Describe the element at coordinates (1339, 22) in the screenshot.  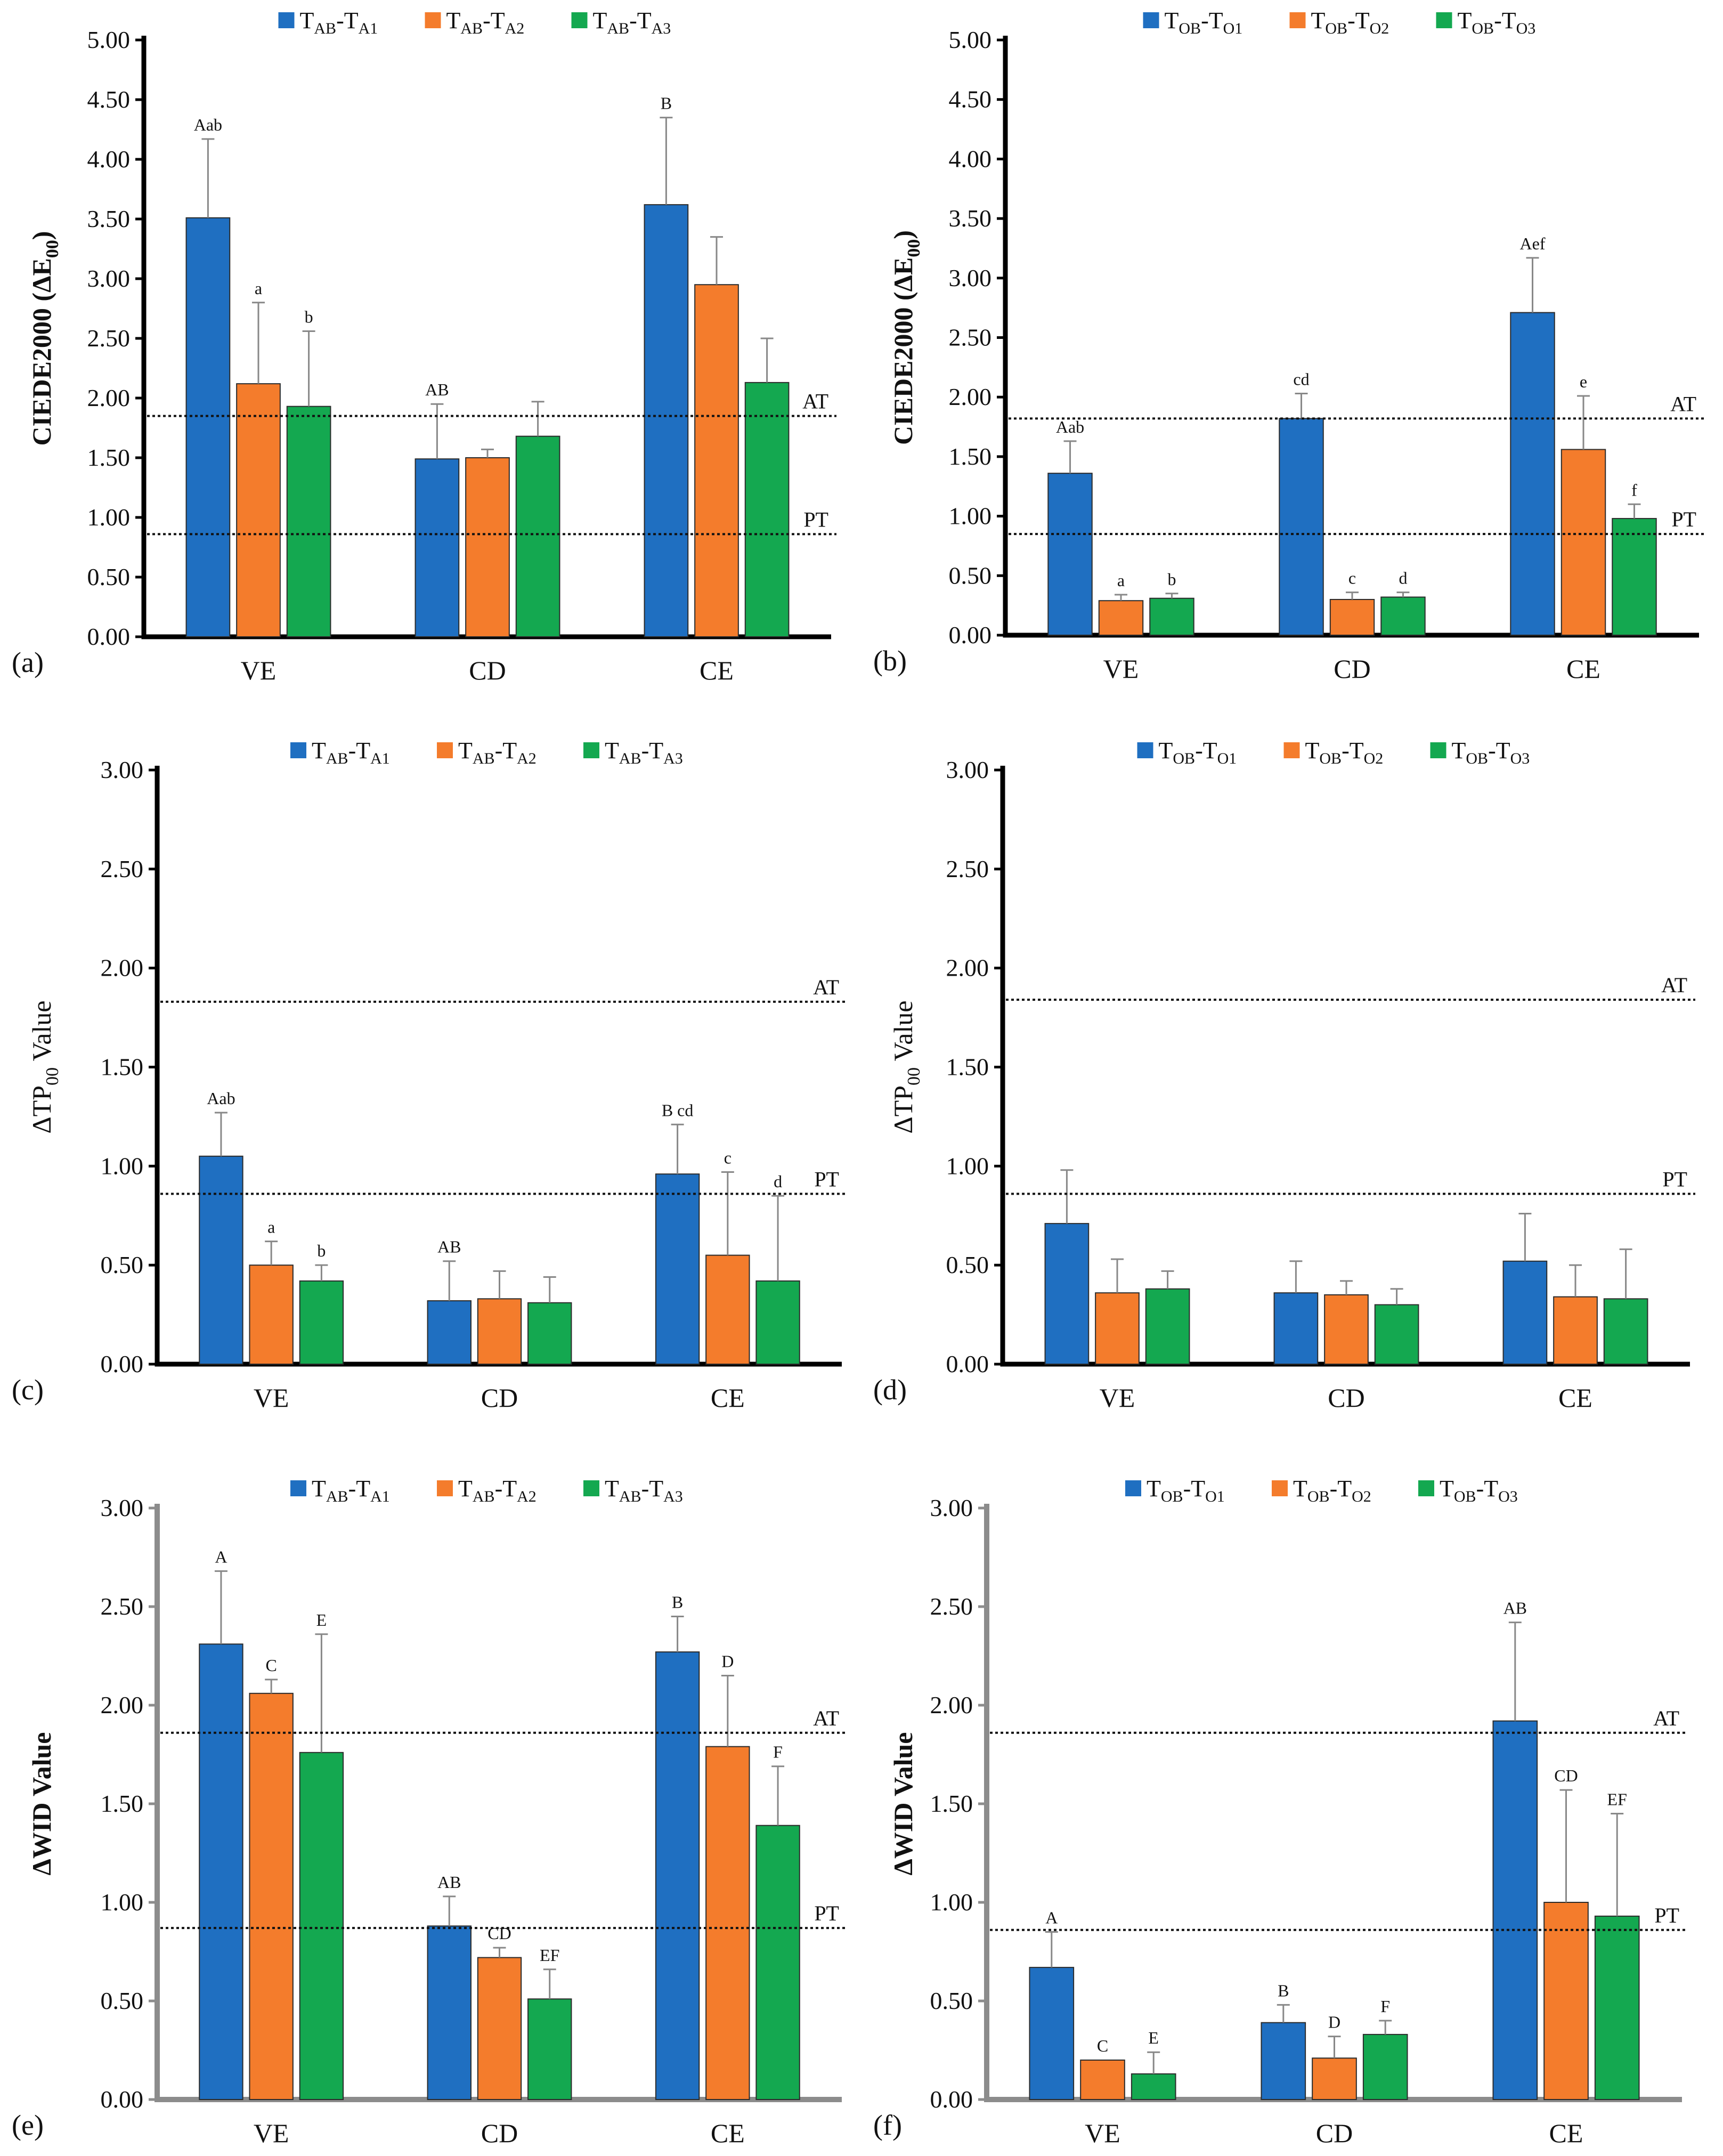
I see `legend: TOB-TO1 TOB-TO2 TOB-TO3` at that location.